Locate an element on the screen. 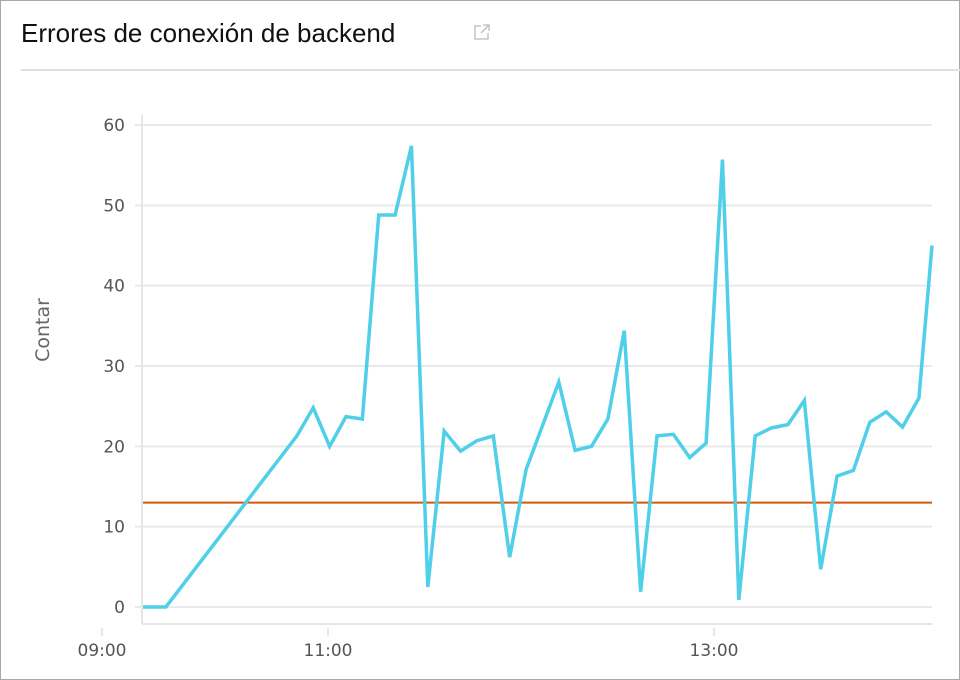  y-tick-label: 30 is located at coordinates (114, 367).